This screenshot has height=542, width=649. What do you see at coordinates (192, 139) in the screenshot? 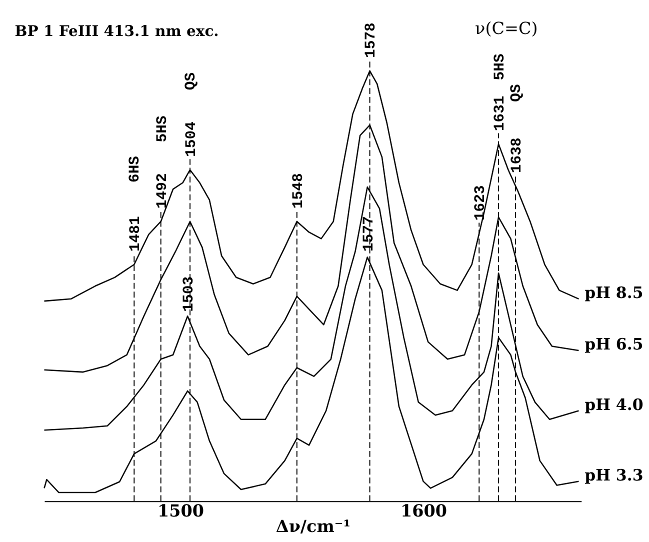
I see `ref-line-label: 1504` at bounding box center [192, 139].